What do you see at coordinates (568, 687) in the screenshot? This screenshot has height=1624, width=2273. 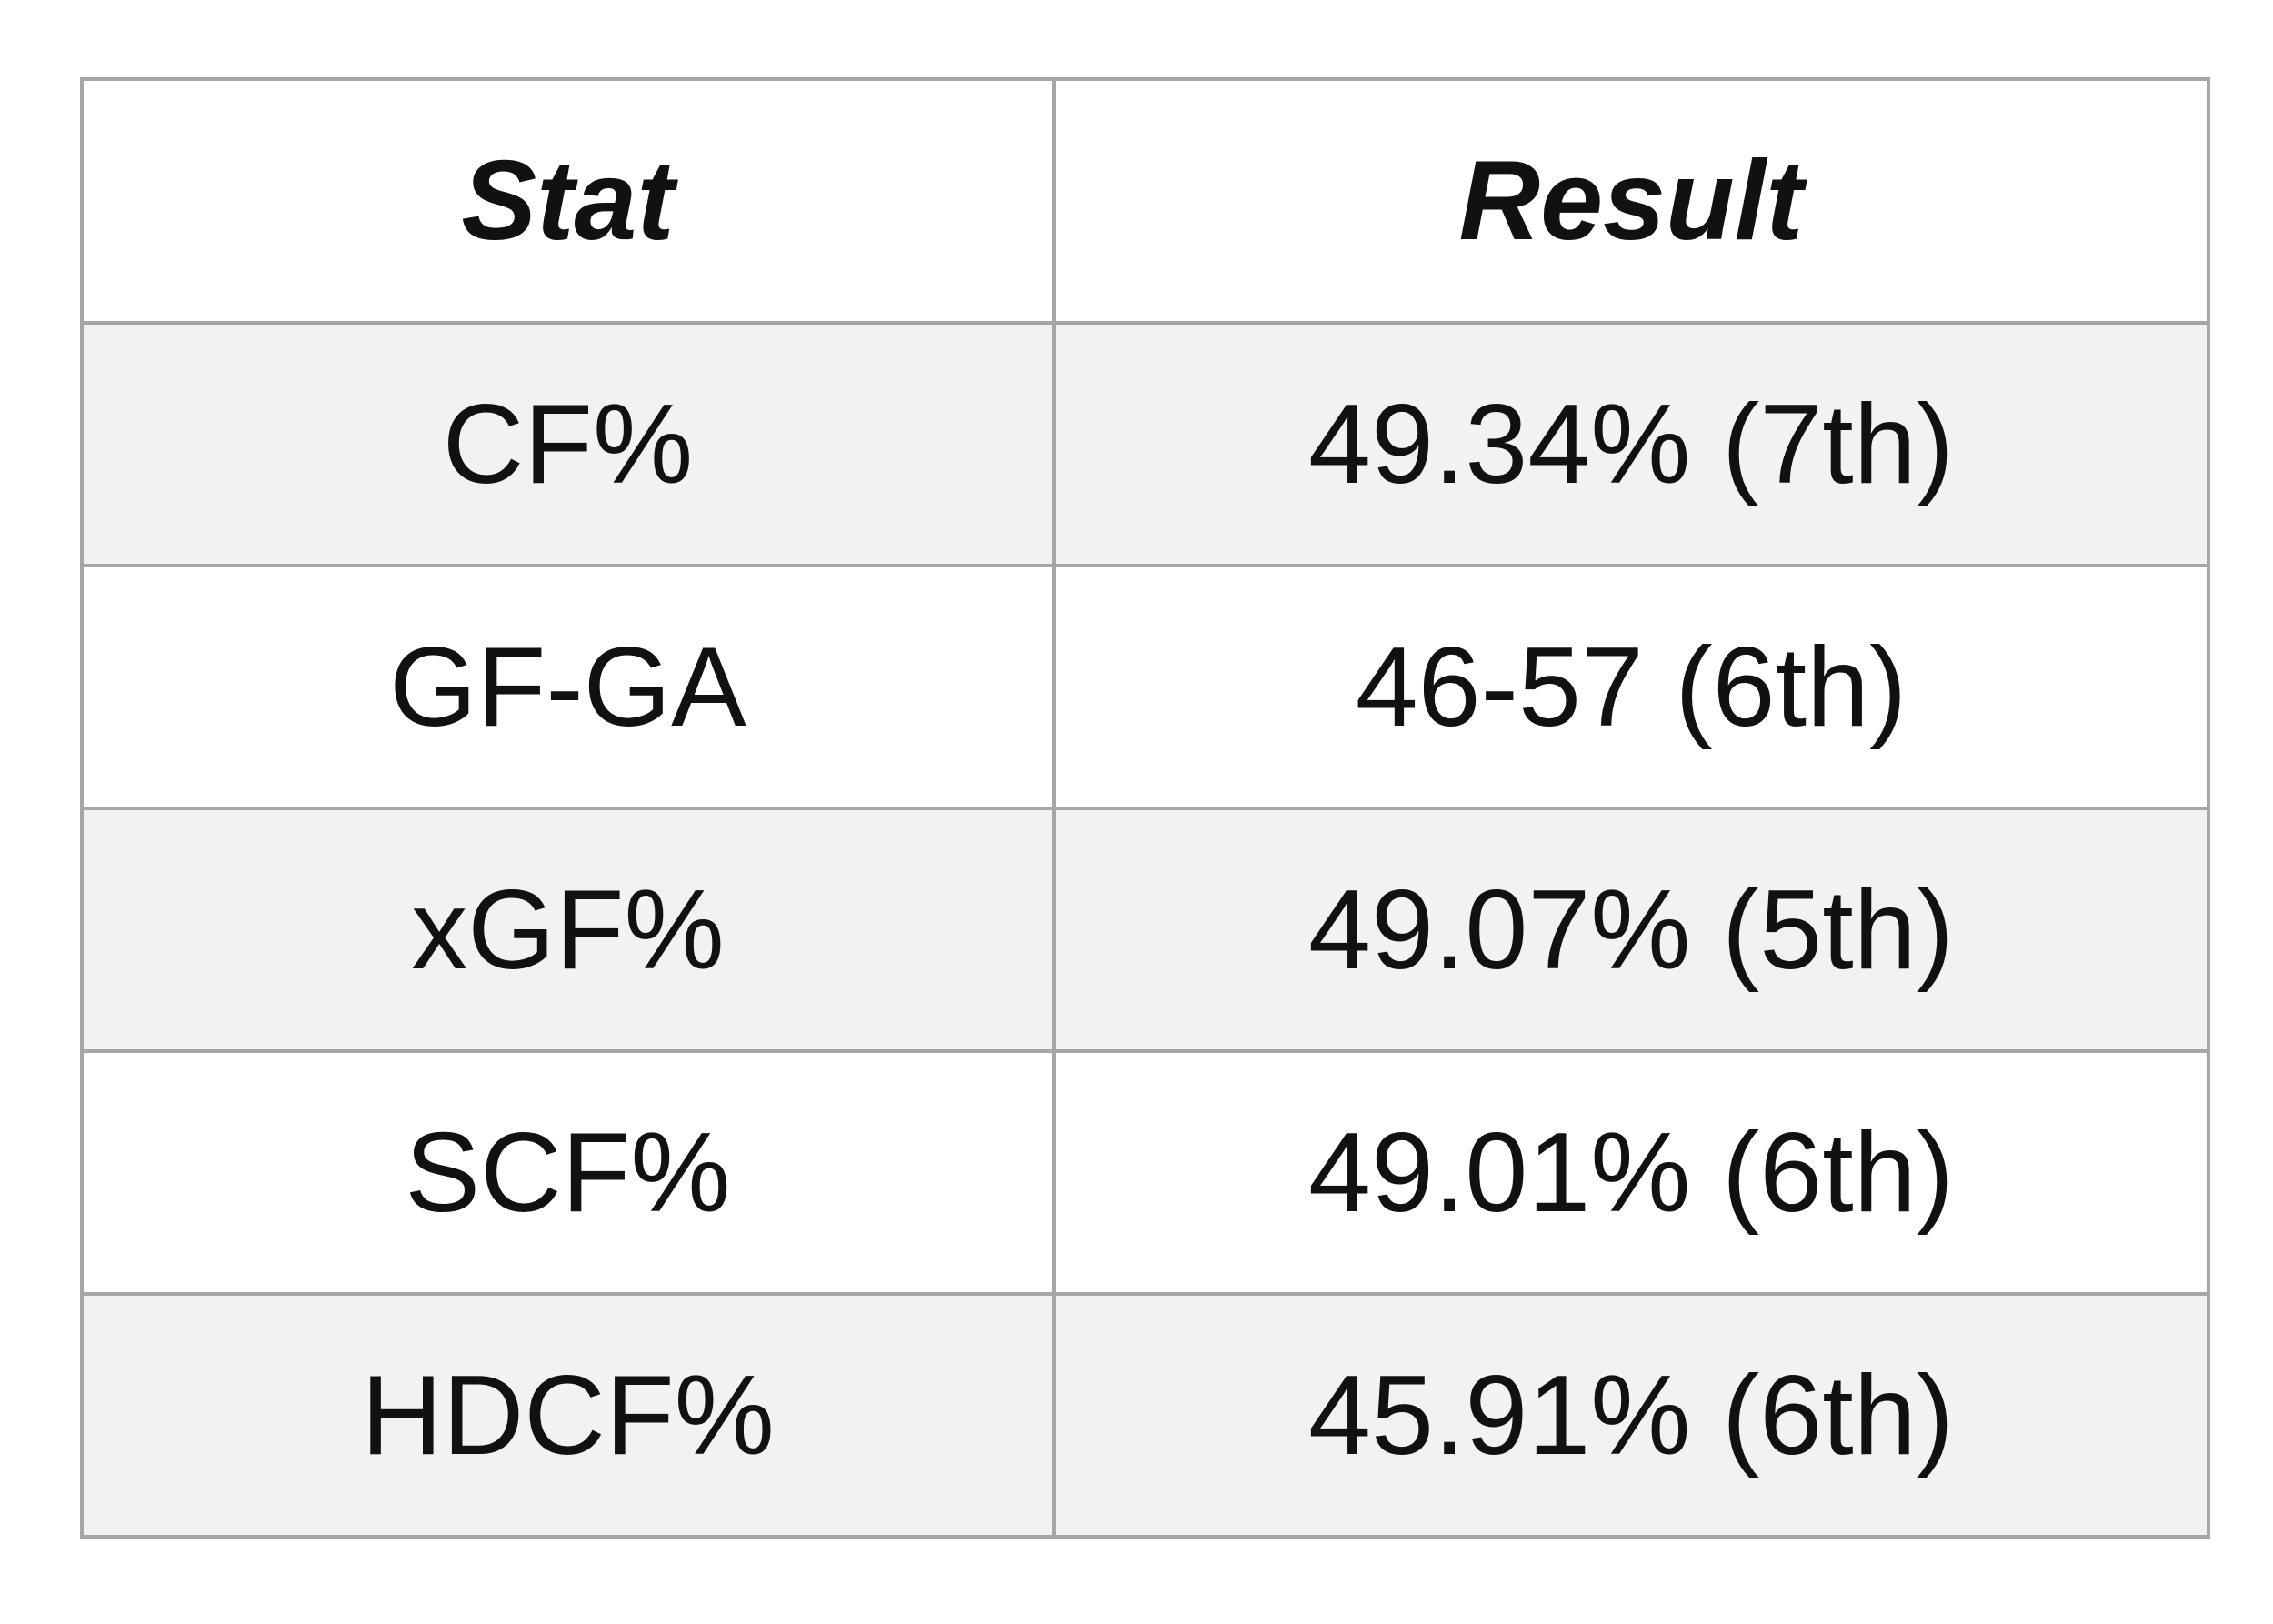 I see `stat-cell: GF-GA` at bounding box center [568, 687].